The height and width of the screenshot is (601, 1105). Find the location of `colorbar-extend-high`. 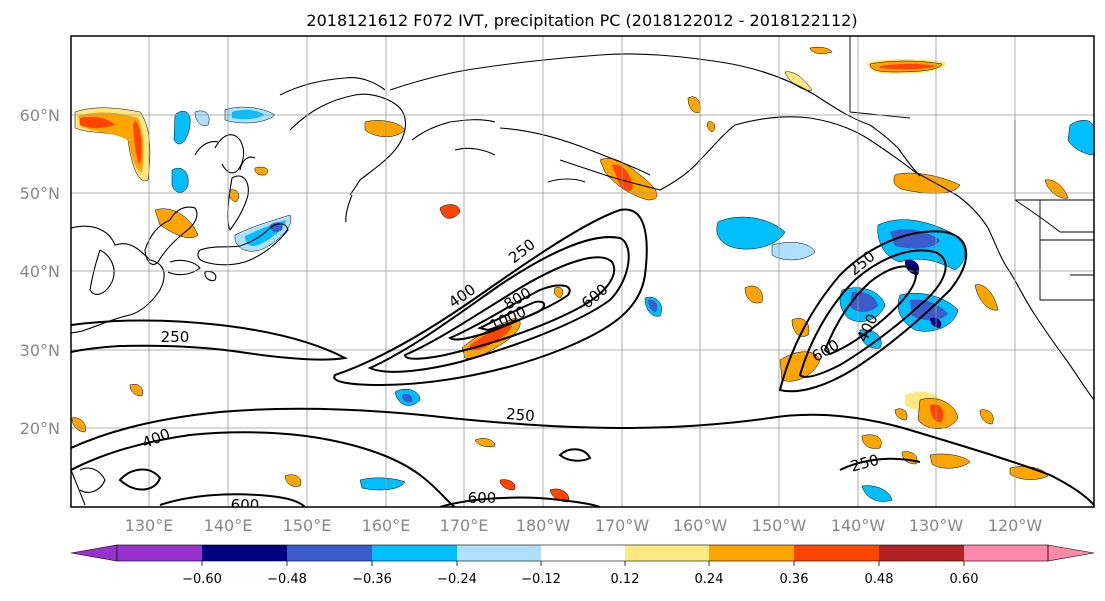

colorbar-extend-high is located at coordinates (1071, 553).